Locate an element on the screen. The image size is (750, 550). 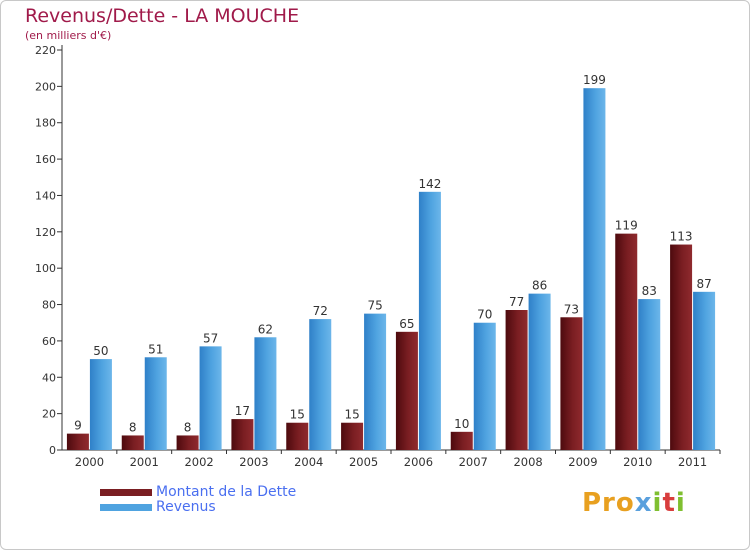
revenus-bar-label: 57 is located at coordinates (210, 338).